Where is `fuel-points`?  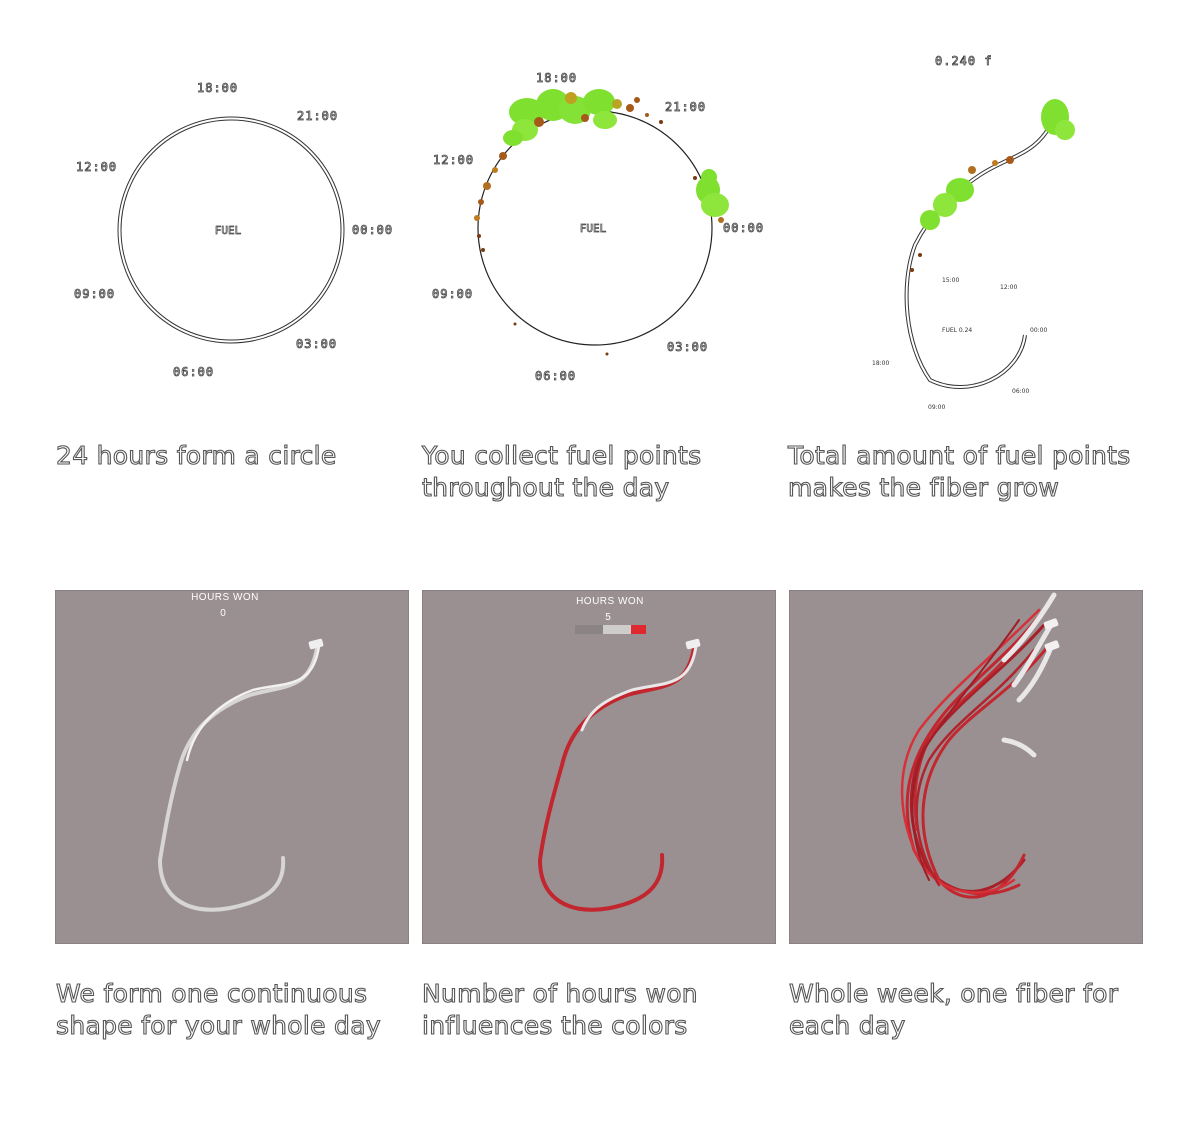
fuel-points is located at coordinates (601, 222).